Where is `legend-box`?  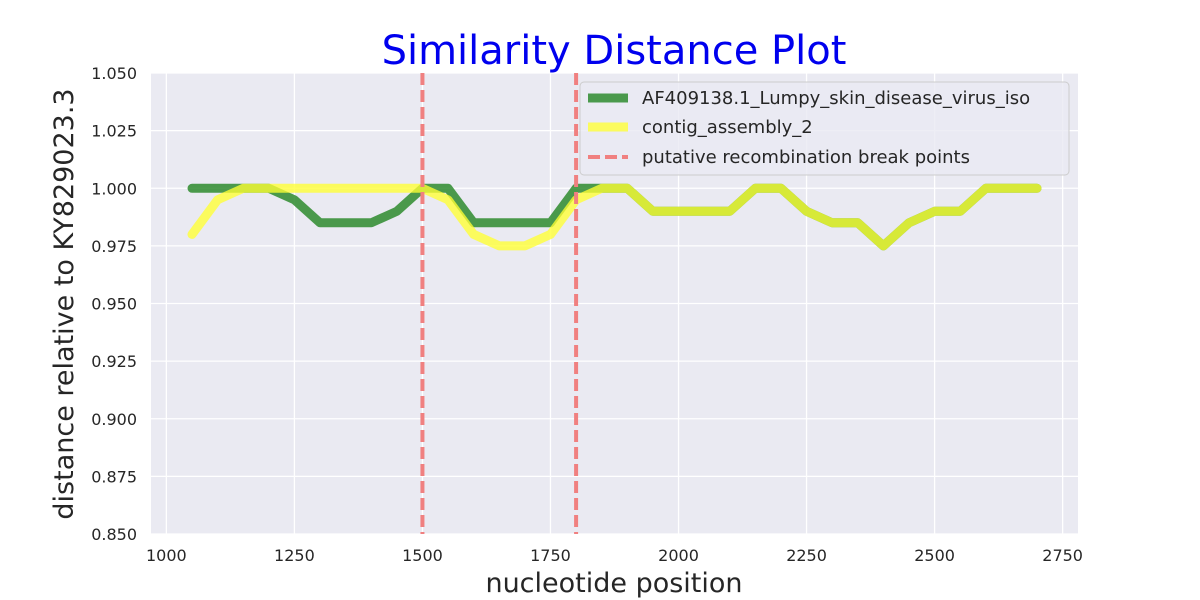 legend-box is located at coordinates (824, 128).